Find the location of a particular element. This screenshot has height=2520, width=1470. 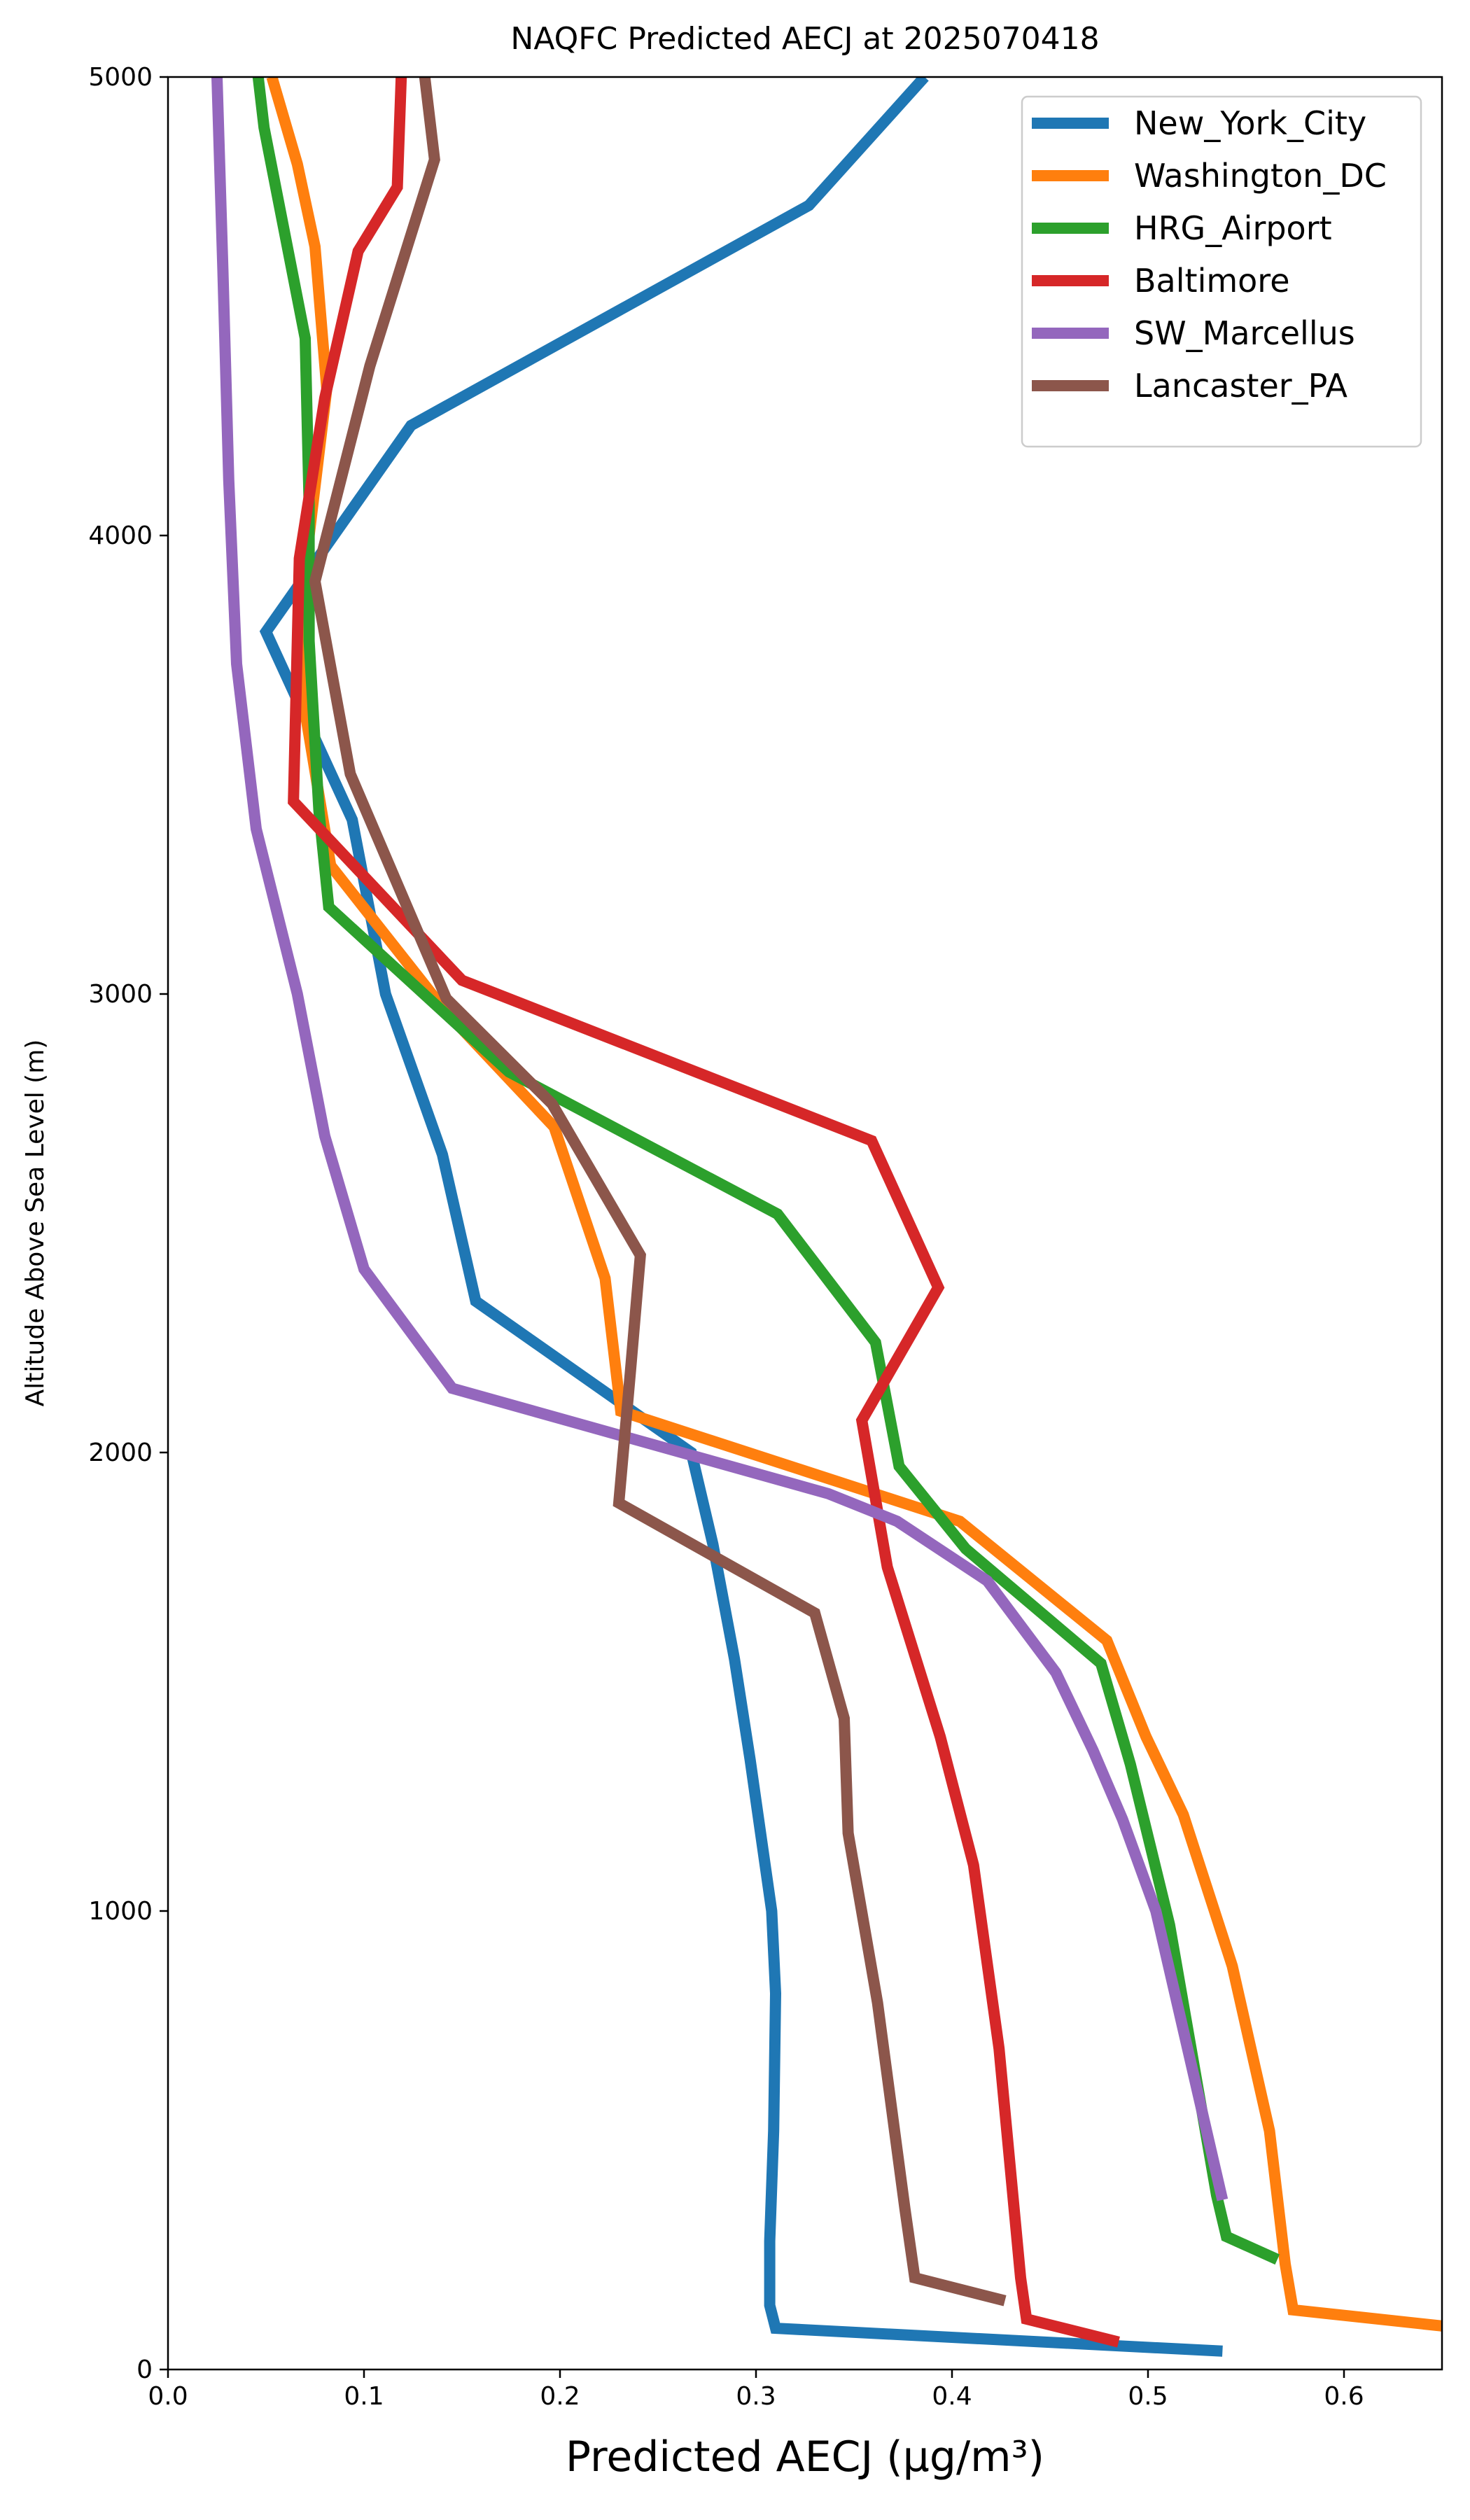

legend-label-hrg-airport: HRG_Airport is located at coordinates (1233, 228).